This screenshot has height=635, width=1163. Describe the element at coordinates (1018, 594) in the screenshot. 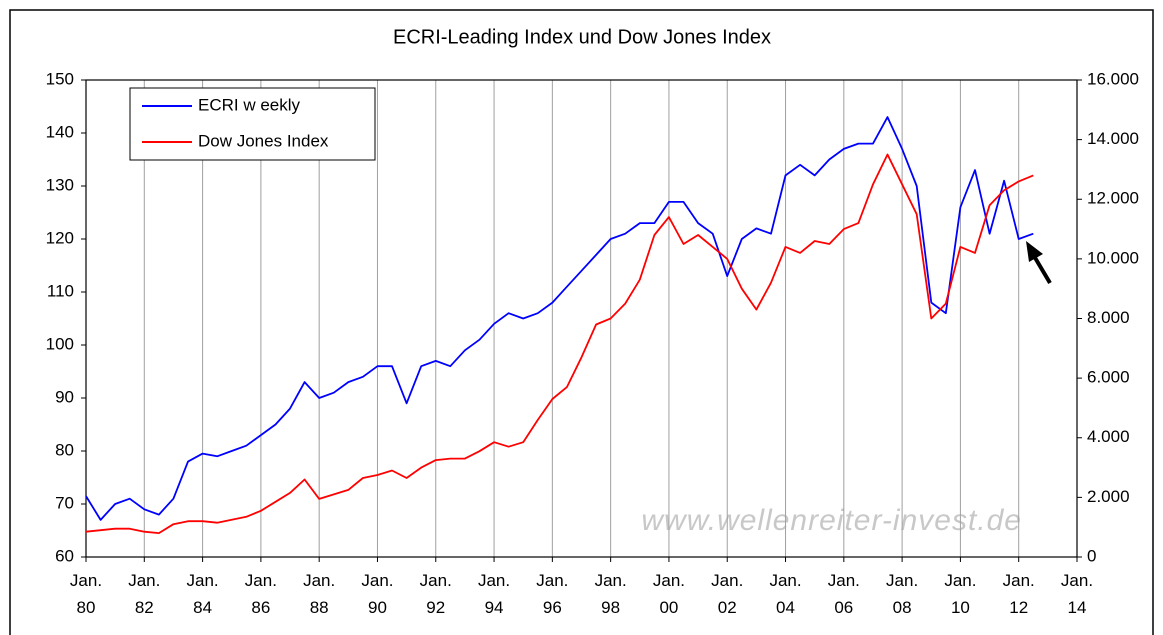

I see `x-tick-label: Jan. 12` at that location.